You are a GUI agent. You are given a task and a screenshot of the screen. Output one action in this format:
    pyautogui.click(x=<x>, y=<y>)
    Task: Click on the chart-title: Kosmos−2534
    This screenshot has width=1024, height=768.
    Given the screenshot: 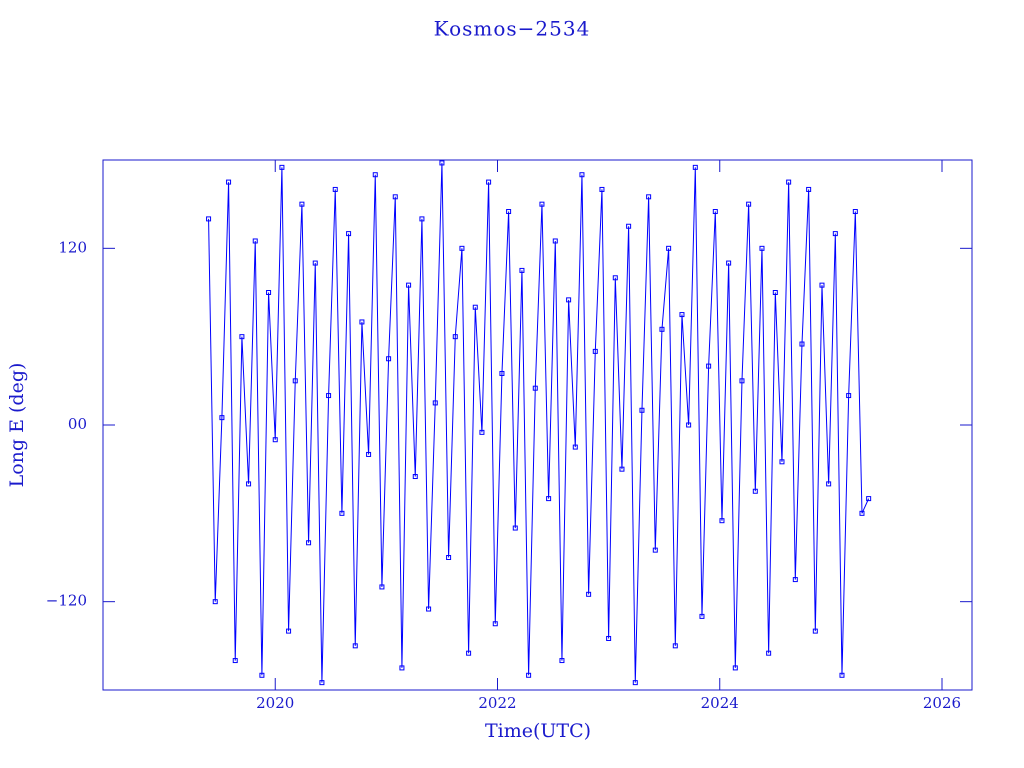 What is the action you would take?
    pyautogui.click(x=512, y=29)
    